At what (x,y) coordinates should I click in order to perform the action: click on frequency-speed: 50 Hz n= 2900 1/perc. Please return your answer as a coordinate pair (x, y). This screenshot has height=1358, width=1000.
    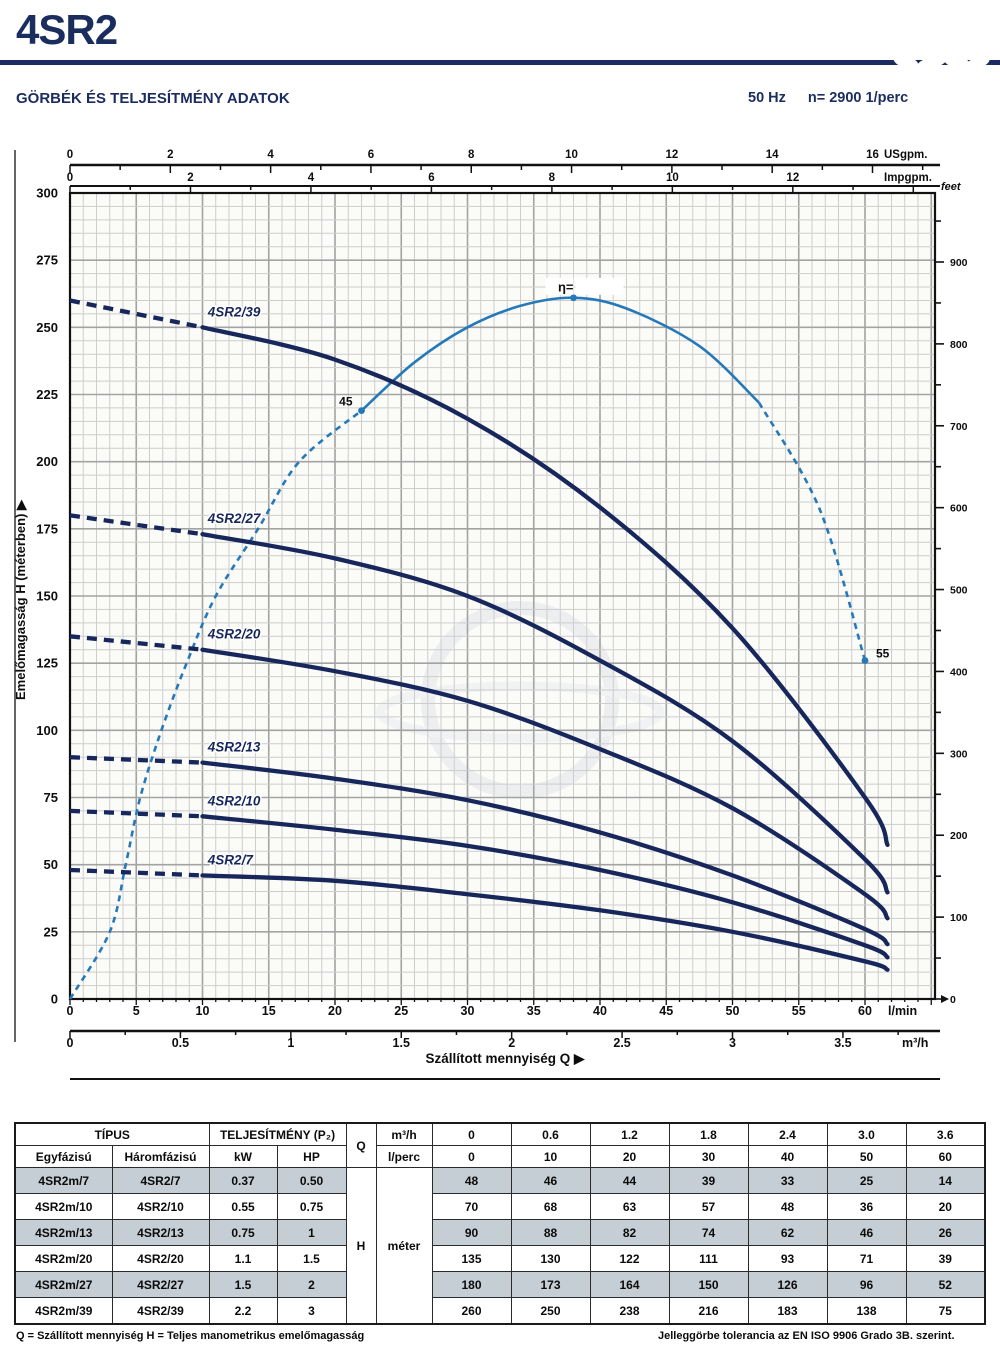
    Looking at the image, I should click on (828, 98).